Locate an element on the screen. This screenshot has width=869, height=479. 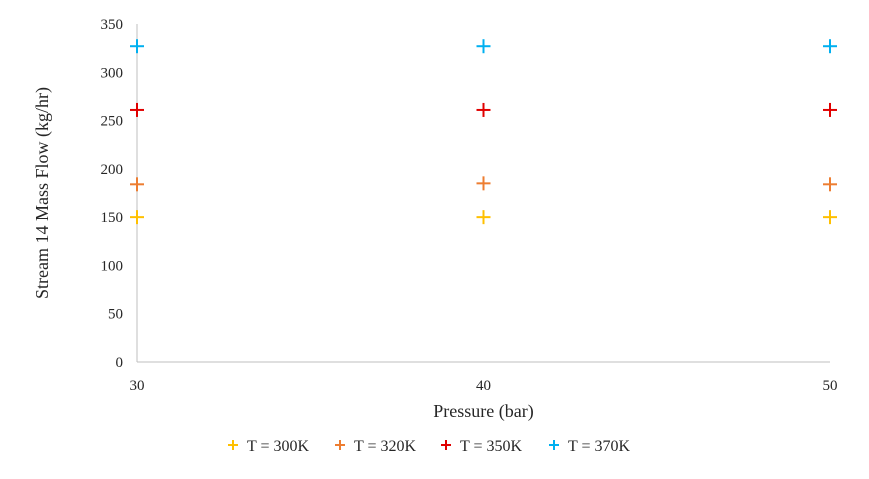
y-axis-ticks: 0 50 100 150 200 250 300 350 is located at coordinates (112, 194).